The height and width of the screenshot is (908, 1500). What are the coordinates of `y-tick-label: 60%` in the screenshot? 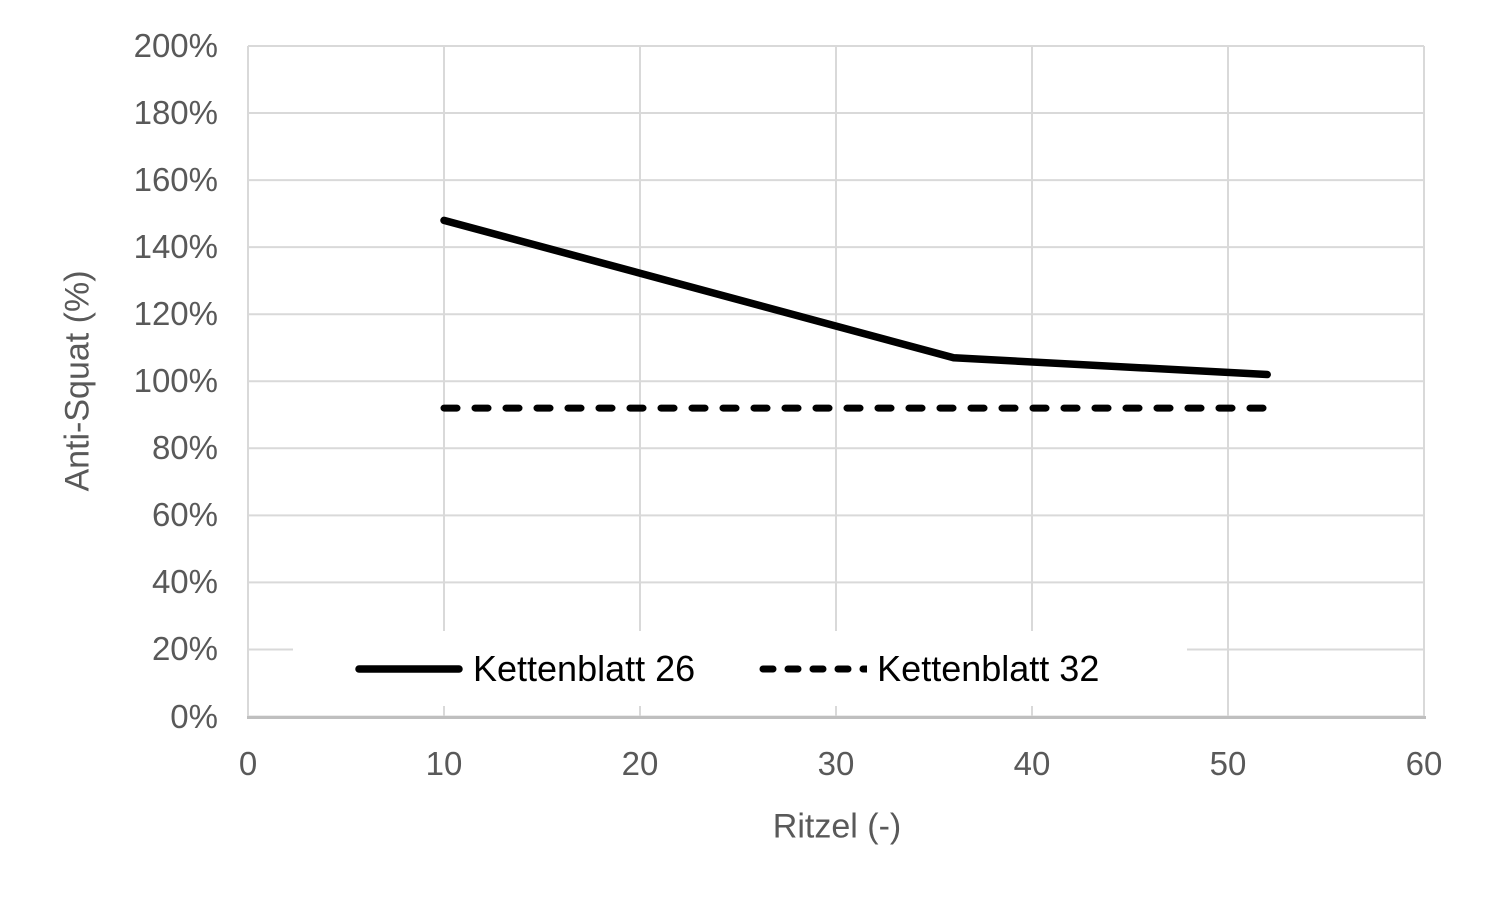 It's located at (184, 515).